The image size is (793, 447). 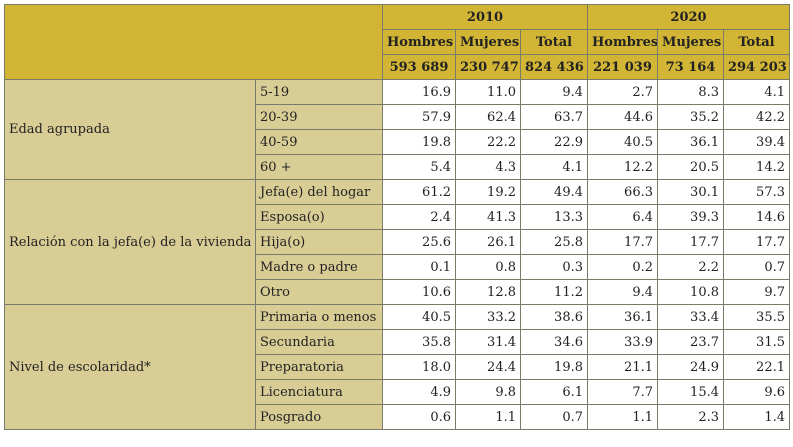 What do you see at coordinates (554, 267) in the screenshot?
I see `value-cell: 0.3` at bounding box center [554, 267].